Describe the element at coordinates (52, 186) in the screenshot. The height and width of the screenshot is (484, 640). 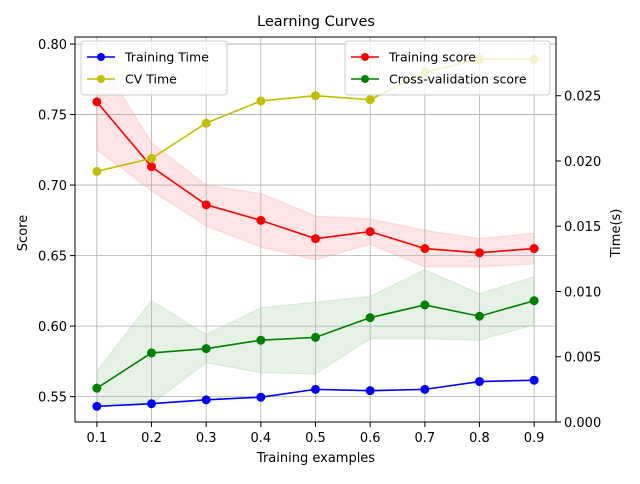
I see `y-left-tick-label: 0.70` at that location.